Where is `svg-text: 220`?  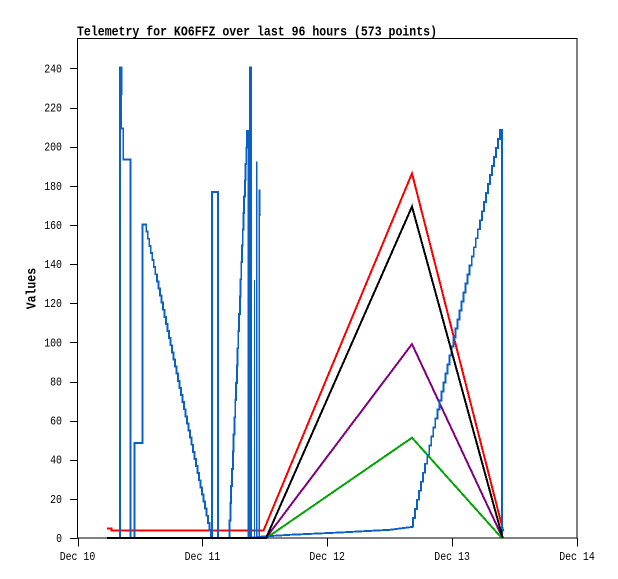
svg-text: 220 is located at coordinates (53, 109).